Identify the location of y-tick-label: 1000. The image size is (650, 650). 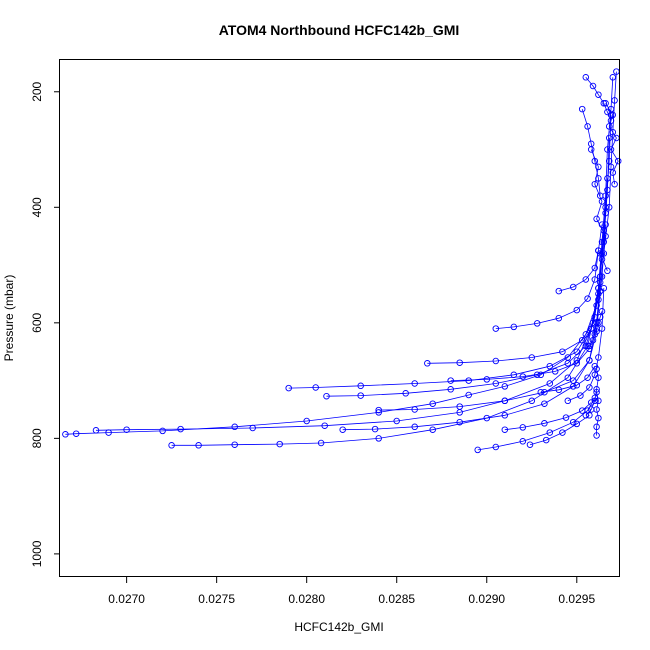
(37, 553).